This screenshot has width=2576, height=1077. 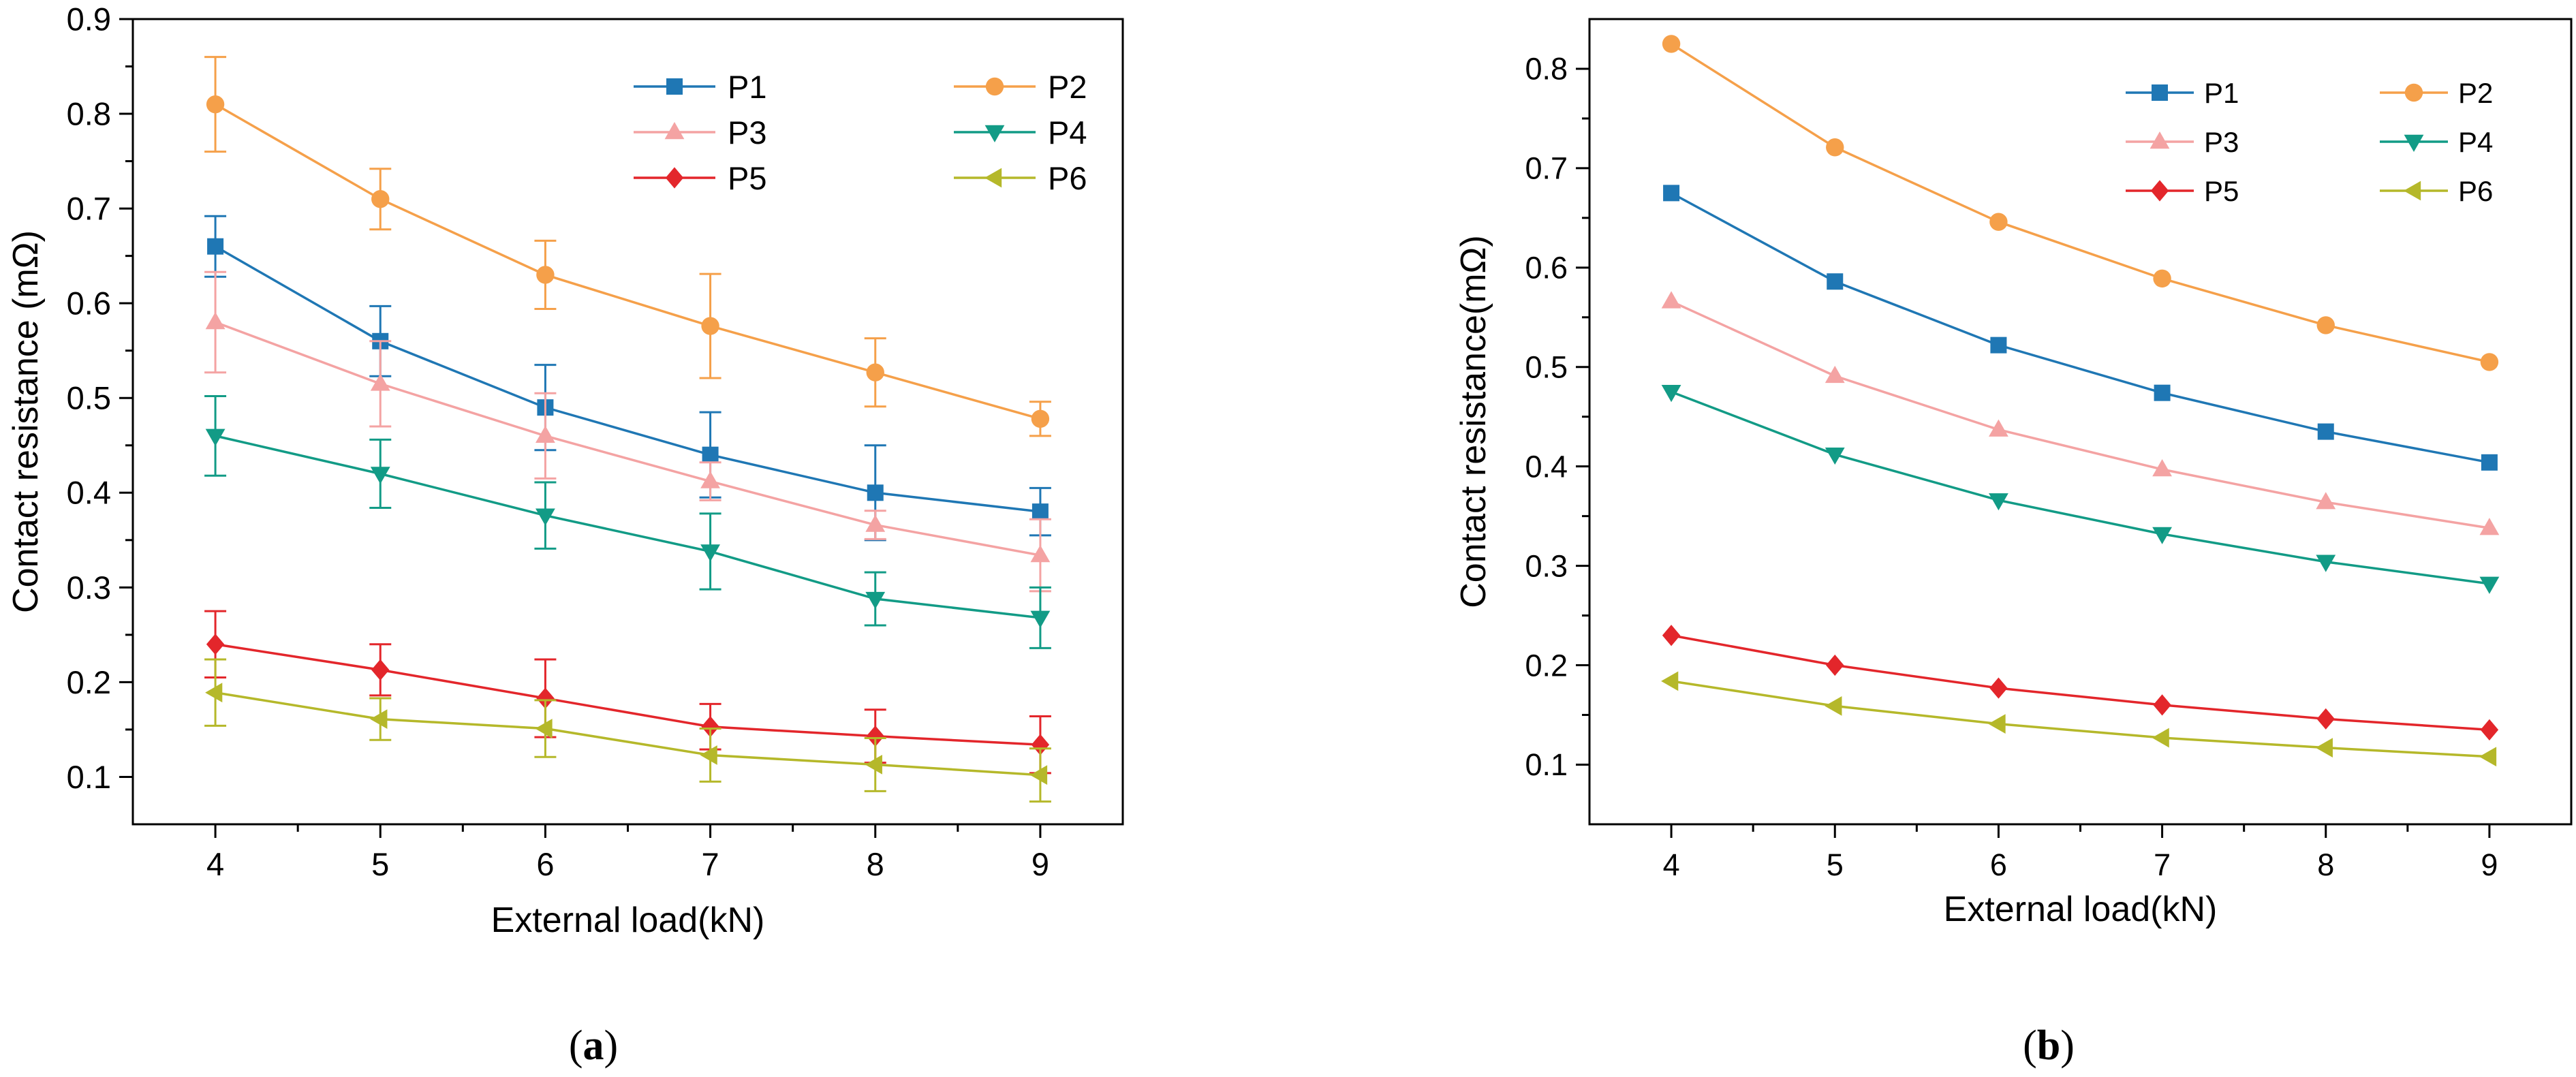 I want to click on y-tick-label-b: 0.4, so click(x=1547, y=467).